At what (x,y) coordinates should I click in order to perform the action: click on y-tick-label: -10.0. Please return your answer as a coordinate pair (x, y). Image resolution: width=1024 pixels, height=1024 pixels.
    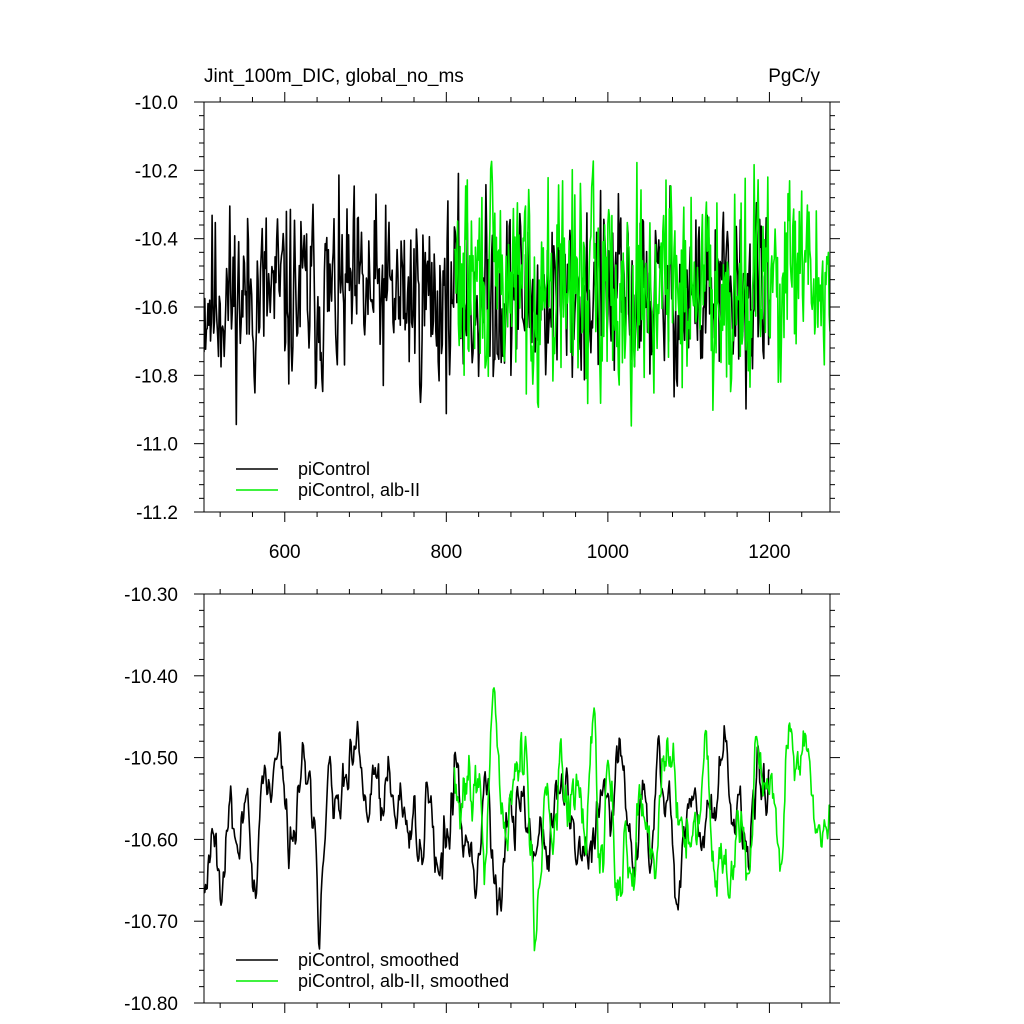
    Looking at the image, I should click on (156, 103).